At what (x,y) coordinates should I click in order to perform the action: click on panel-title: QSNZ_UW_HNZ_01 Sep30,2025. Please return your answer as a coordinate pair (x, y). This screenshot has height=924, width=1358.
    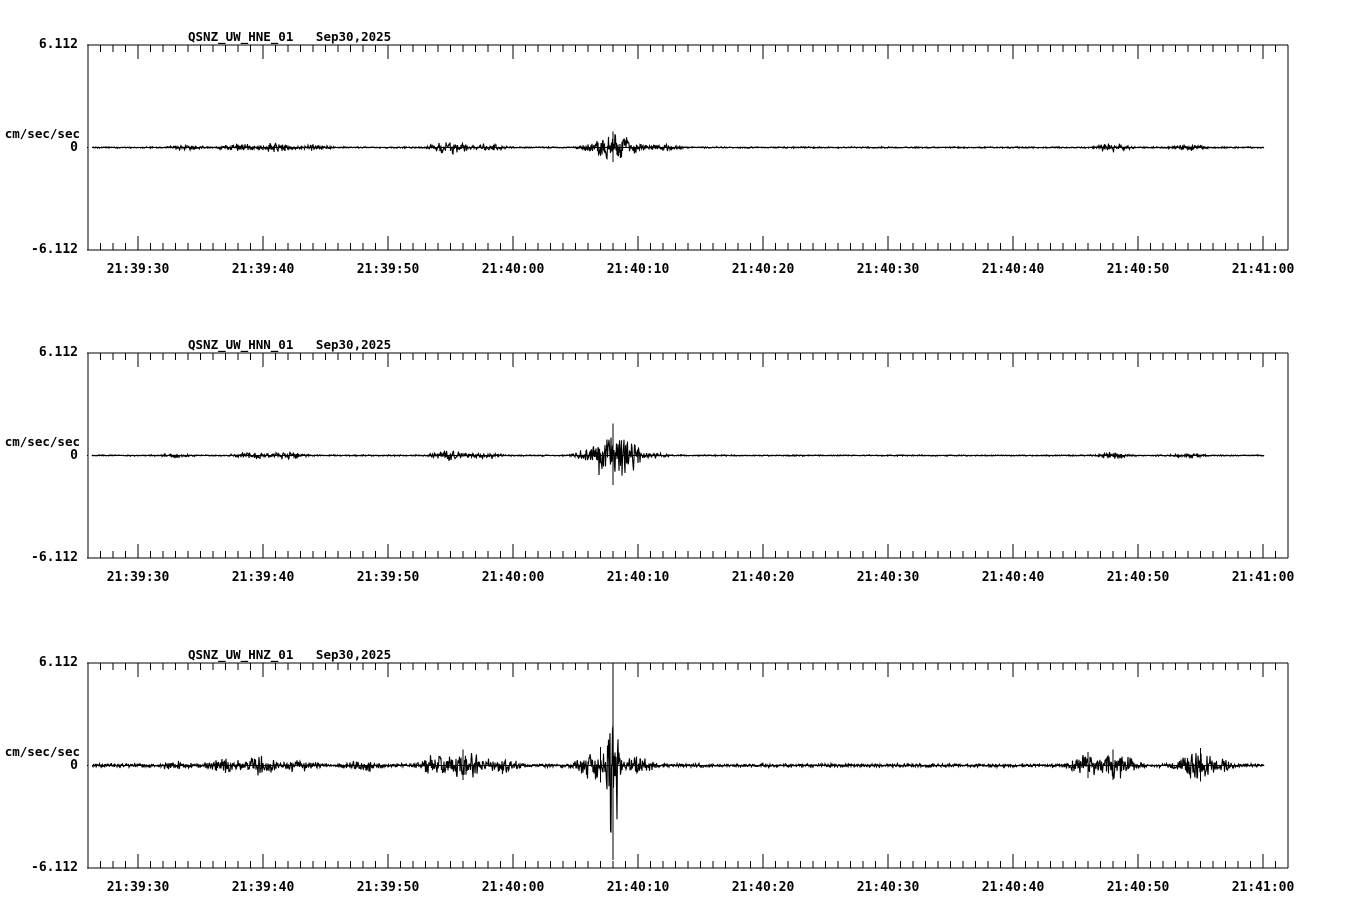
    Looking at the image, I should click on (290, 654).